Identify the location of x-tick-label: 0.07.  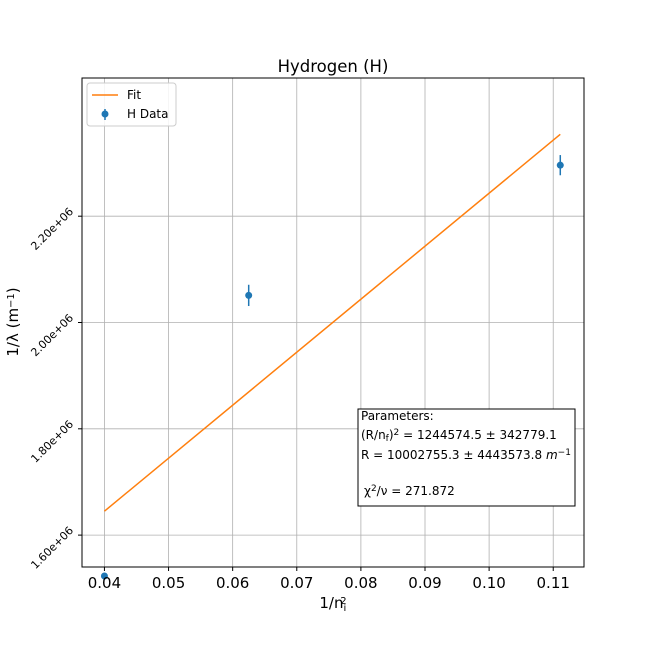
(296, 583).